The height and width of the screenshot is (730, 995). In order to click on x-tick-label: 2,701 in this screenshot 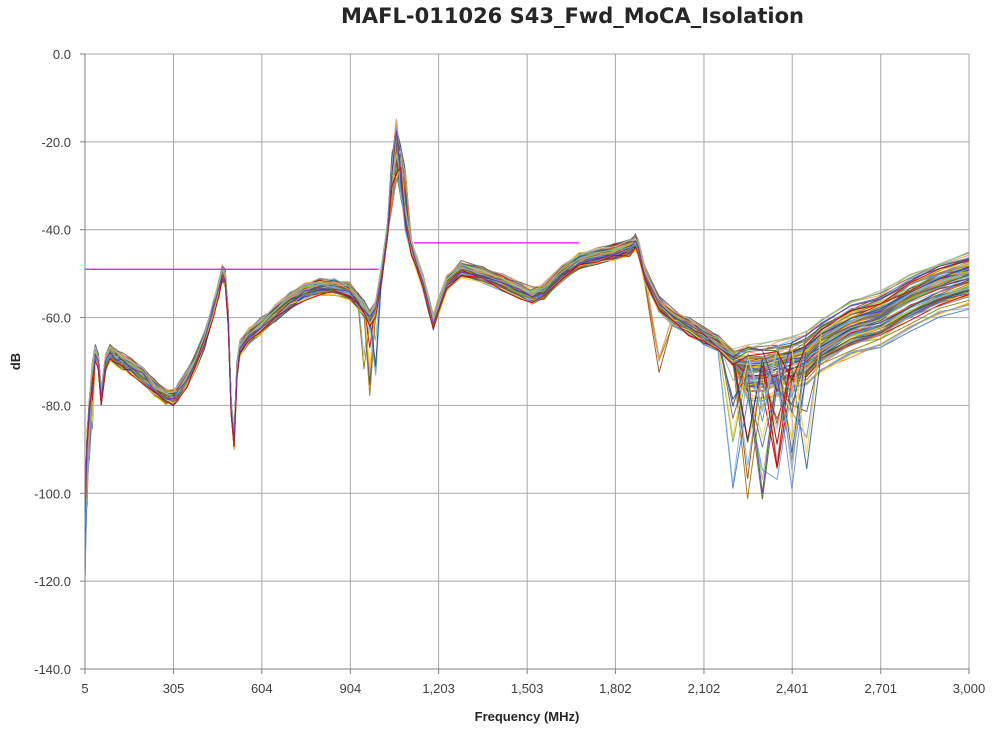, I will do `click(880, 688)`.